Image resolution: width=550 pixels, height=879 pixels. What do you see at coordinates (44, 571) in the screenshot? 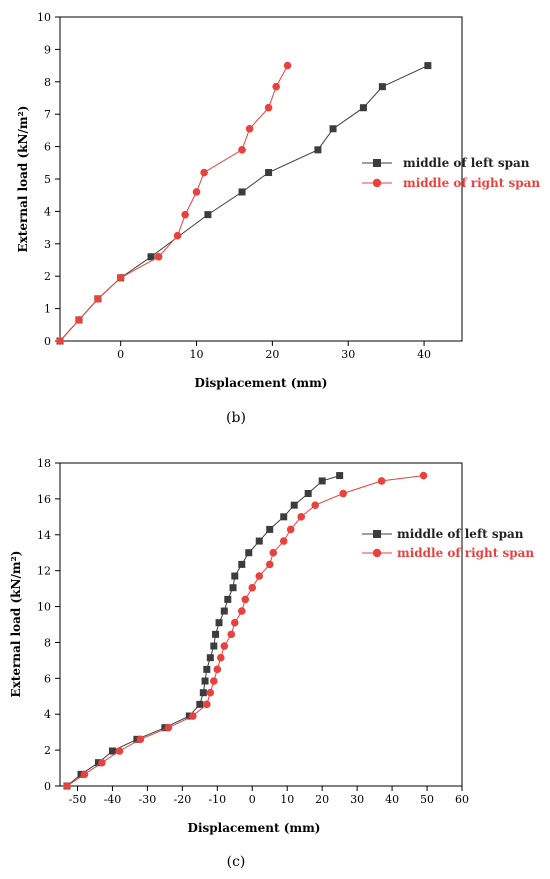
I see `chart-c-y-tick-label: 12` at bounding box center [44, 571].